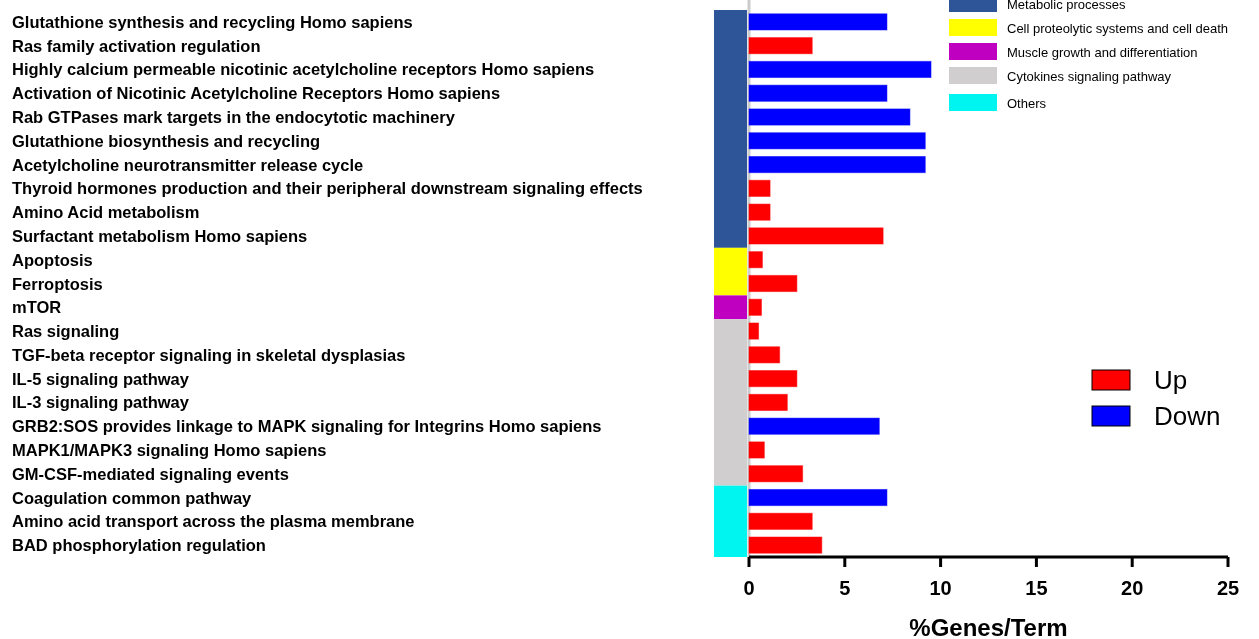 This screenshot has width=1259, height=639. Describe the element at coordinates (327, 188) in the screenshot. I see `y-tick-label: Thyroid hormones production and their peripheral downstream signaling effects` at that location.